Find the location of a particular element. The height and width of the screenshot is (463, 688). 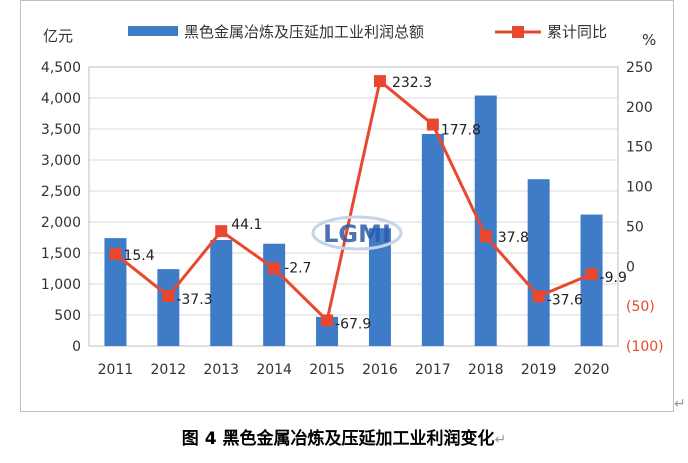

right-tick-label: (50) is located at coordinates (640, 307).